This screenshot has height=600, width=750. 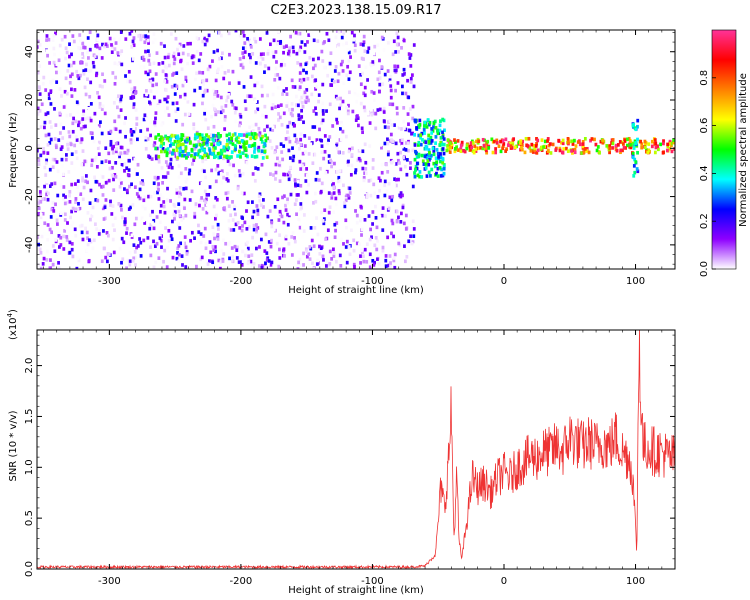 What do you see at coordinates (29, 51) in the screenshot?
I see `spectrogram-ytick-label: 40` at bounding box center [29, 51].